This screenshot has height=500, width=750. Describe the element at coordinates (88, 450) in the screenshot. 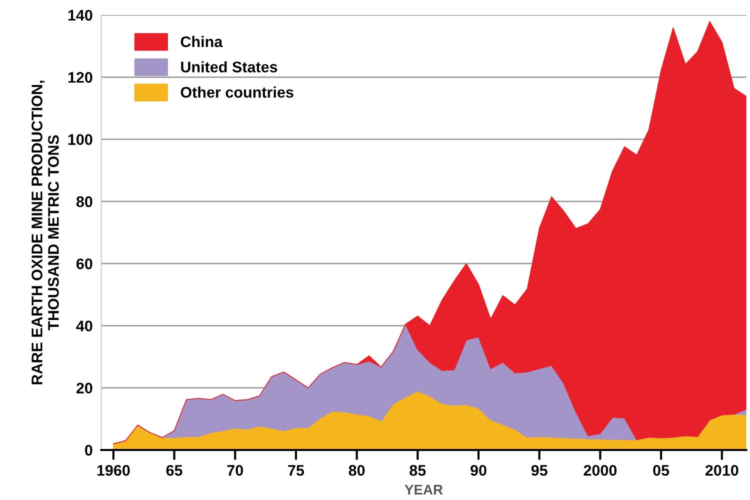

I see `y-tick-label: 0` at that location.